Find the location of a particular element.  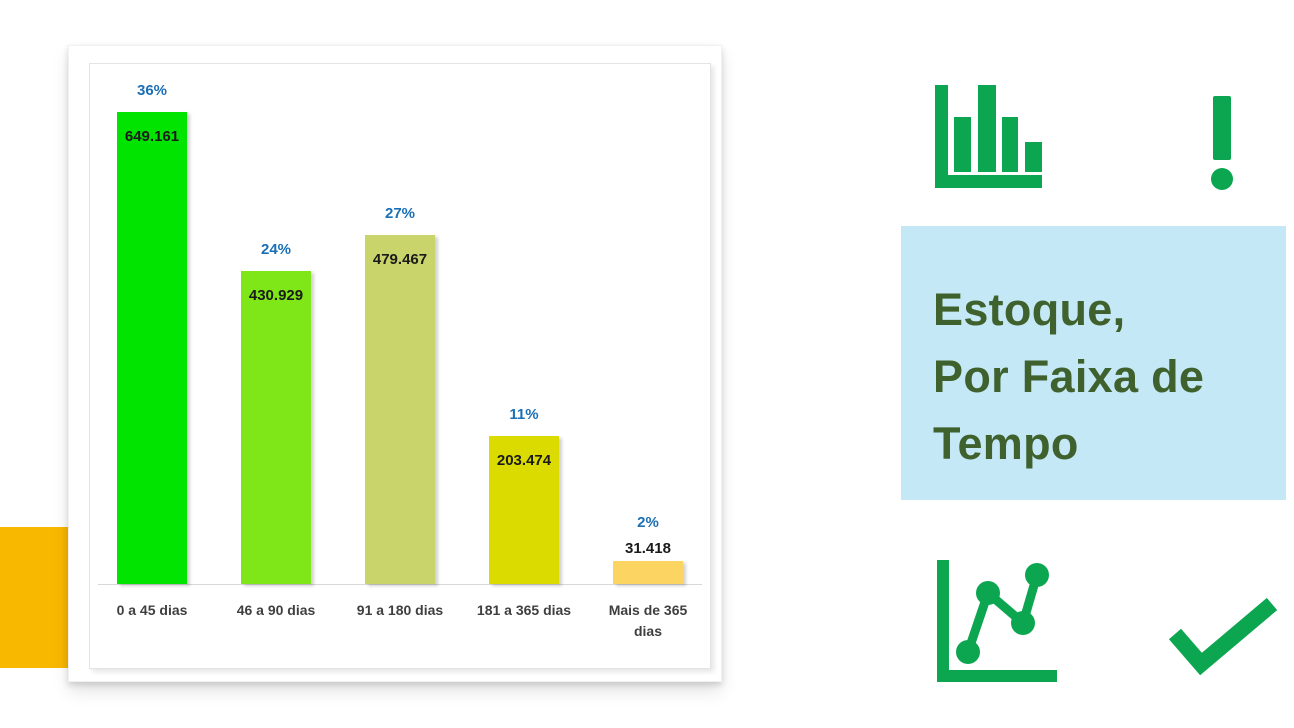

bar-column: 24% 430.929 46 a 90 dias is located at coordinates (276, 341).